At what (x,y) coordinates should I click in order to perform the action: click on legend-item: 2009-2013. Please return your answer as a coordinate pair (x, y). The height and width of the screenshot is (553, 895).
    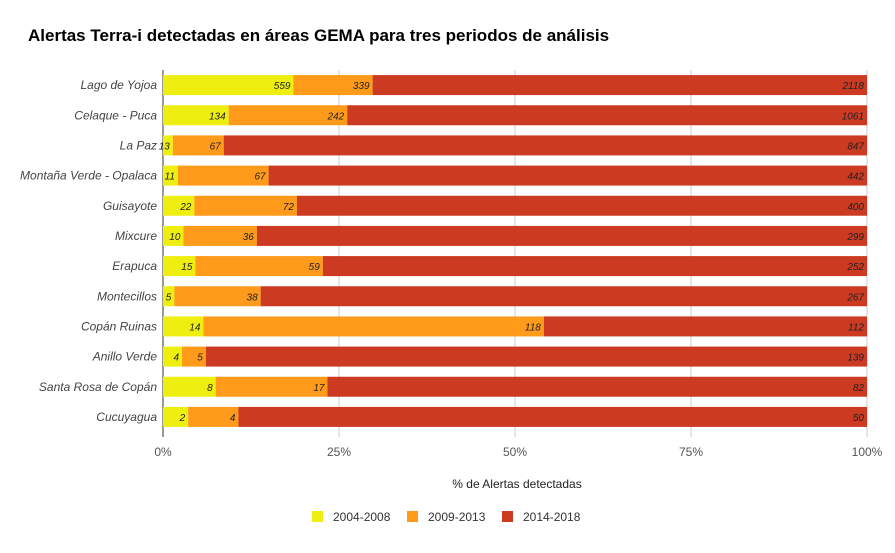
    Looking at the image, I should click on (446, 517).